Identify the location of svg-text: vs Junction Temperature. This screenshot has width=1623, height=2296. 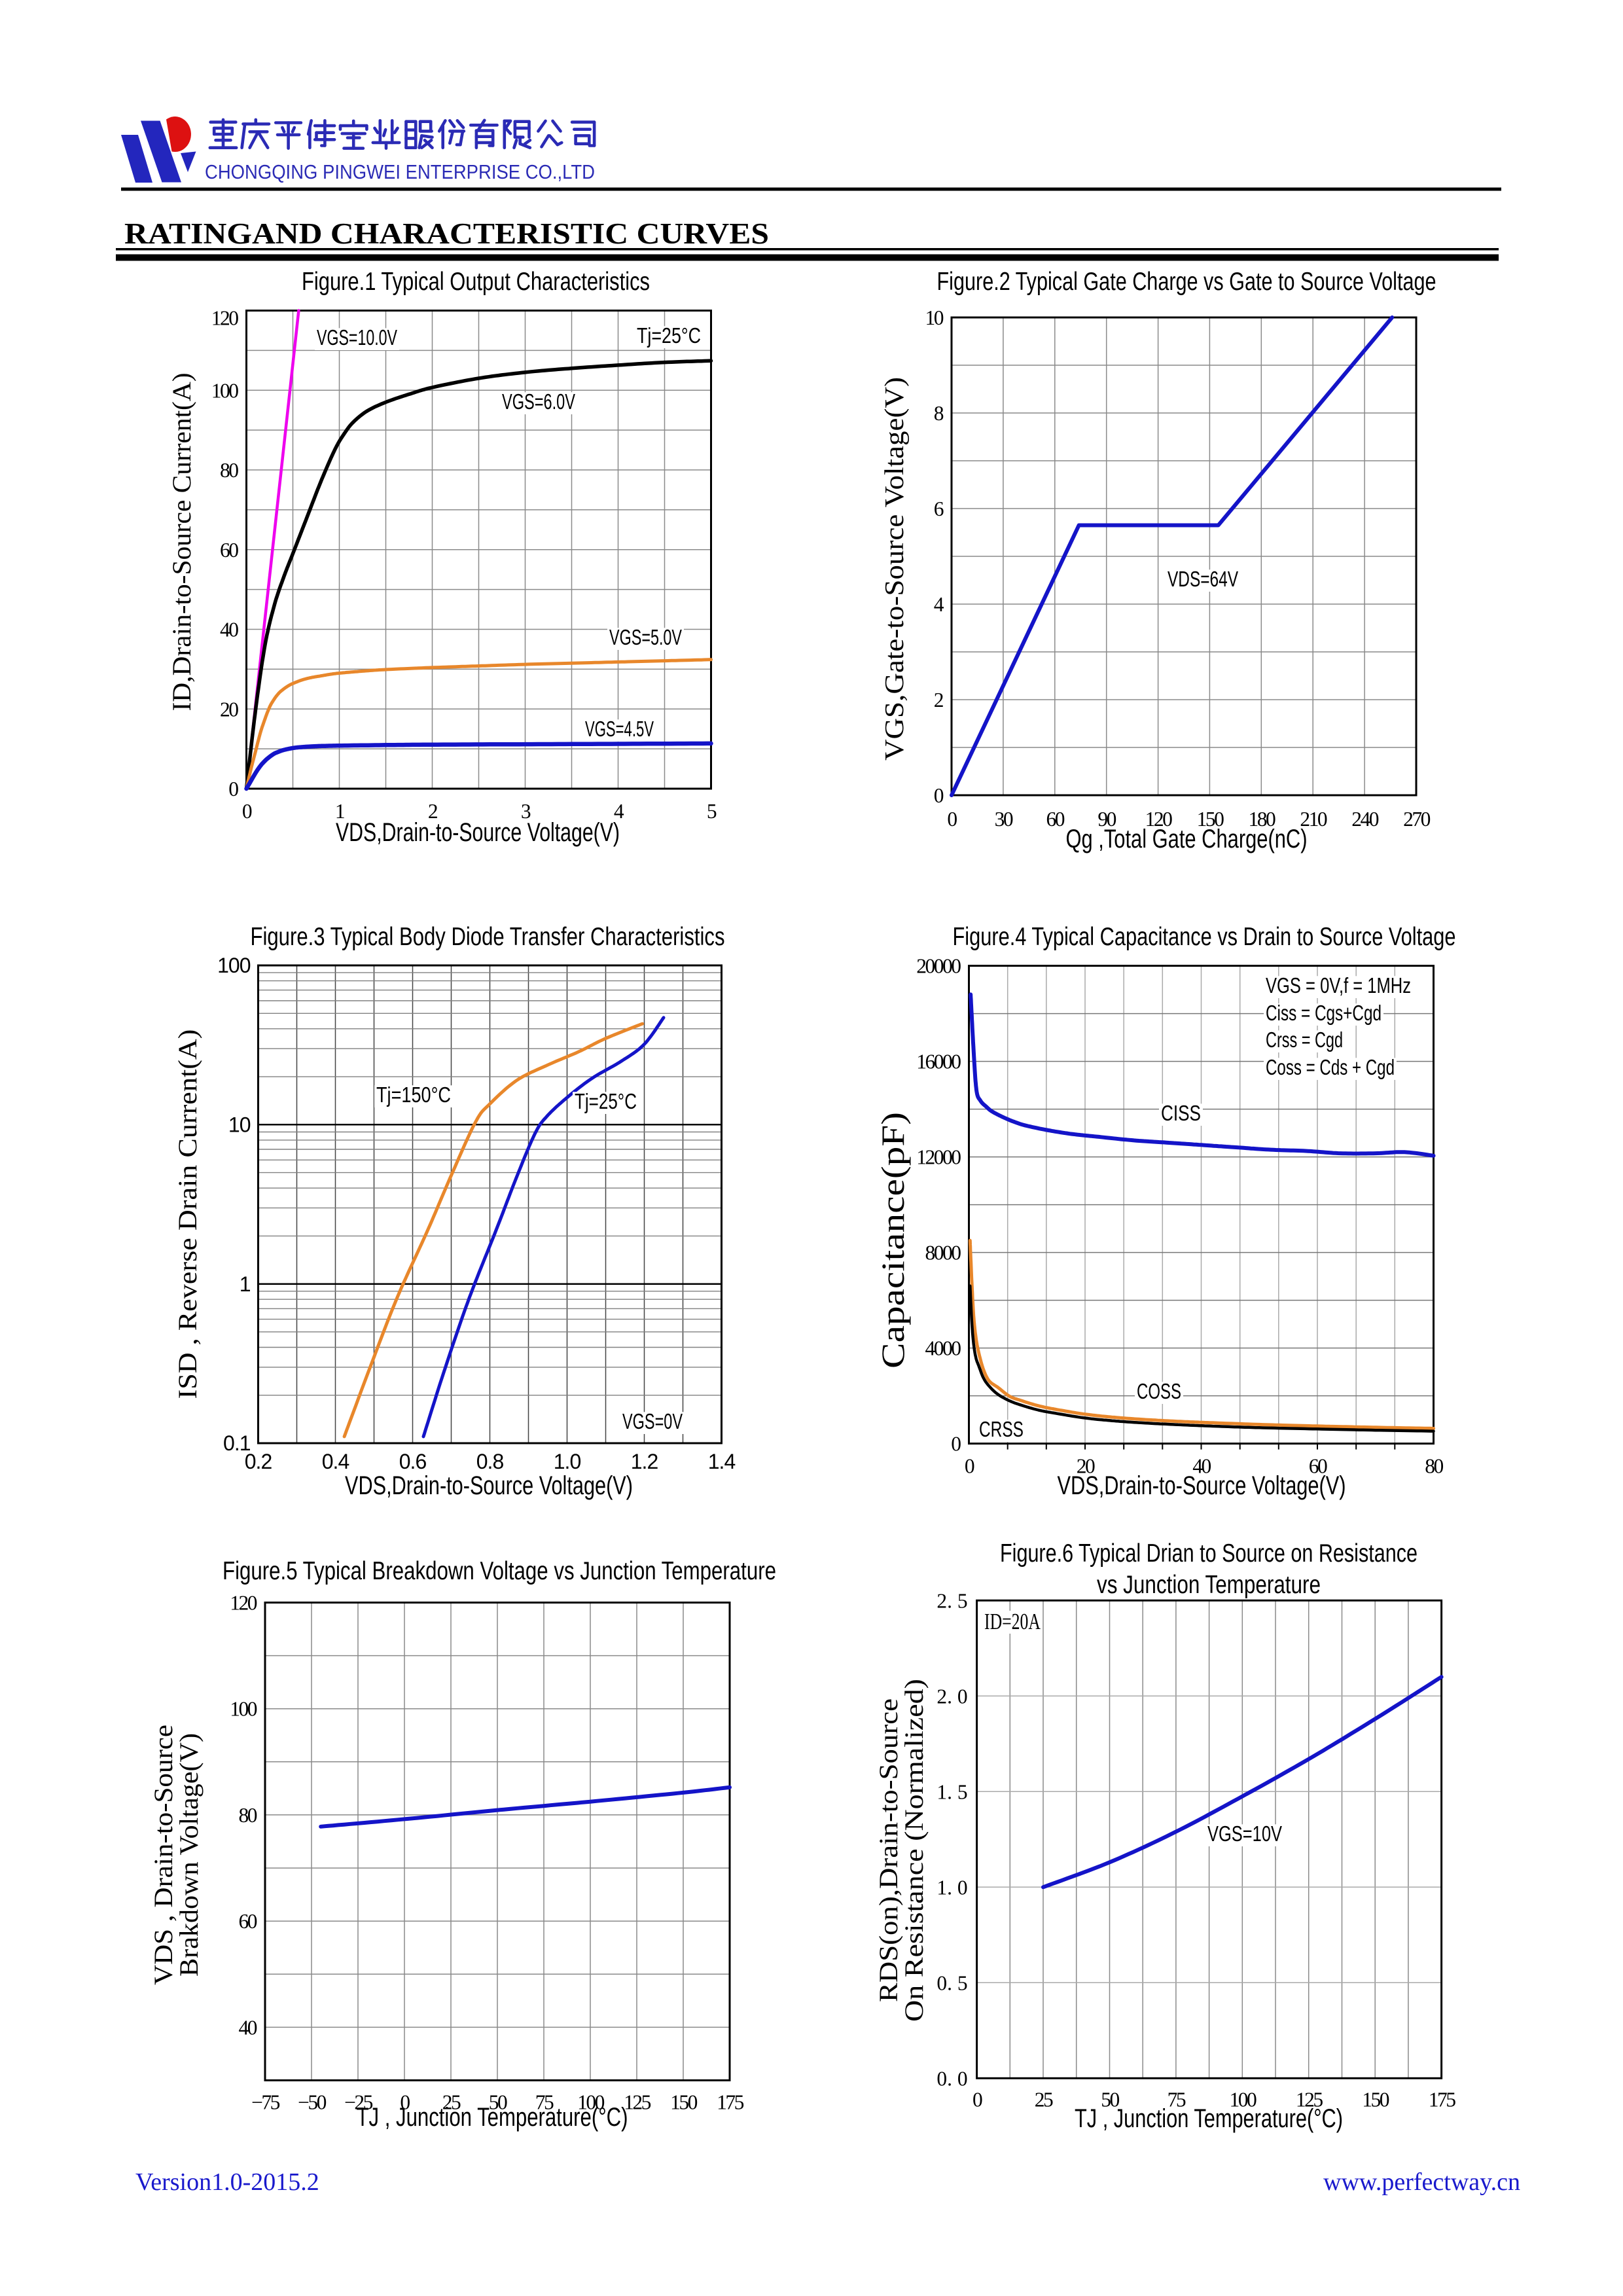
(1209, 1585).